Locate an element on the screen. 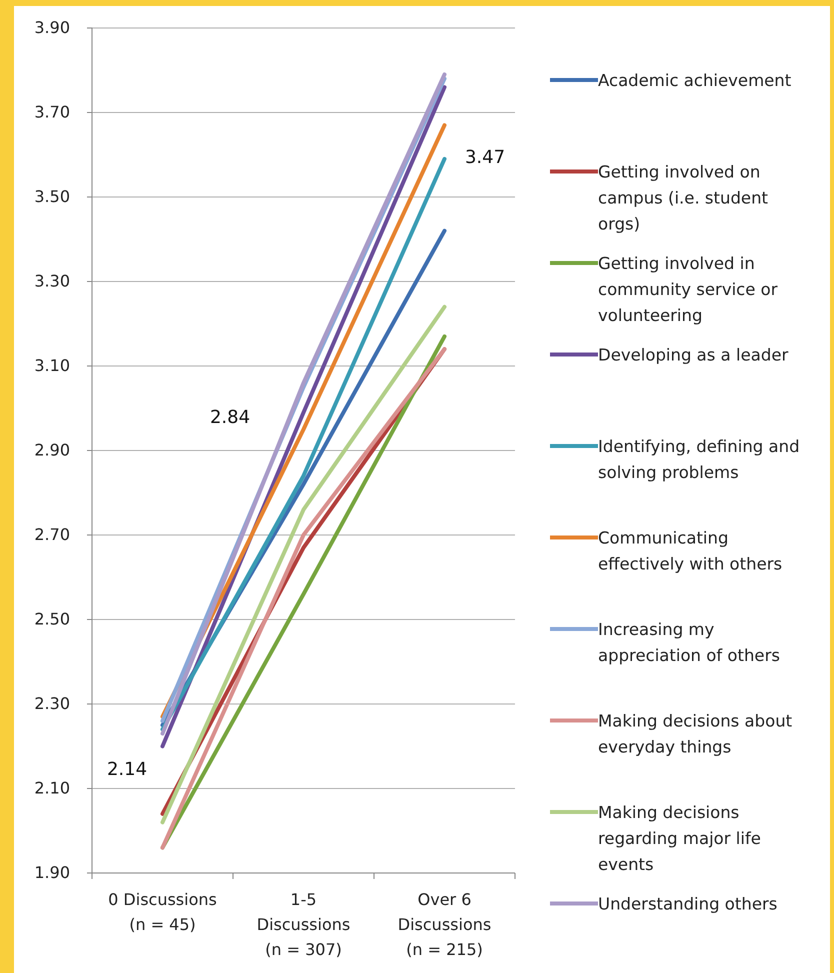  y-tick-label: 2.50 is located at coordinates (52, 619).